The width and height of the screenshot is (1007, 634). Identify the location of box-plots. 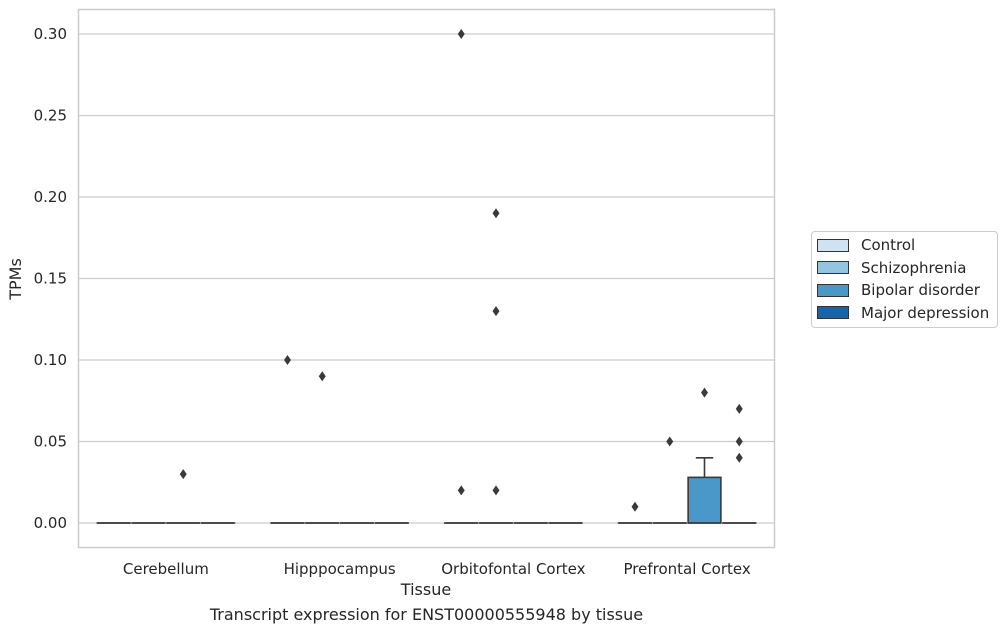
(426, 490).